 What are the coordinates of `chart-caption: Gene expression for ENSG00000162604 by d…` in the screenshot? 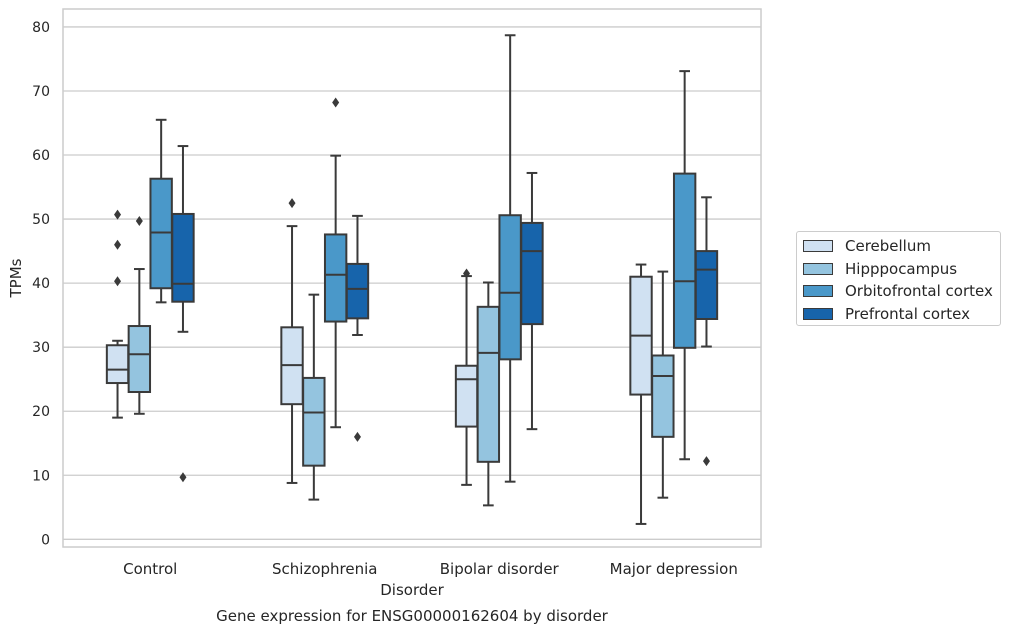 It's located at (412, 616).